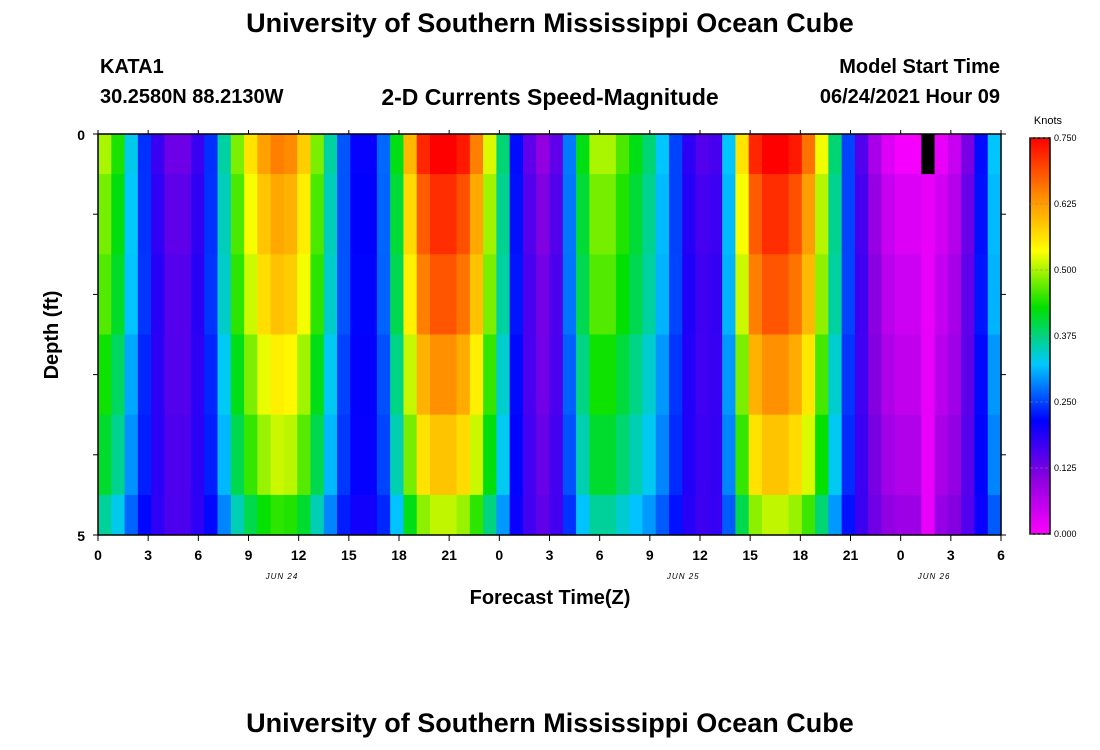 This screenshot has height=750, width=1100. Describe the element at coordinates (550, 555) in the screenshot. I see `x-tick-label: 3` at that location.